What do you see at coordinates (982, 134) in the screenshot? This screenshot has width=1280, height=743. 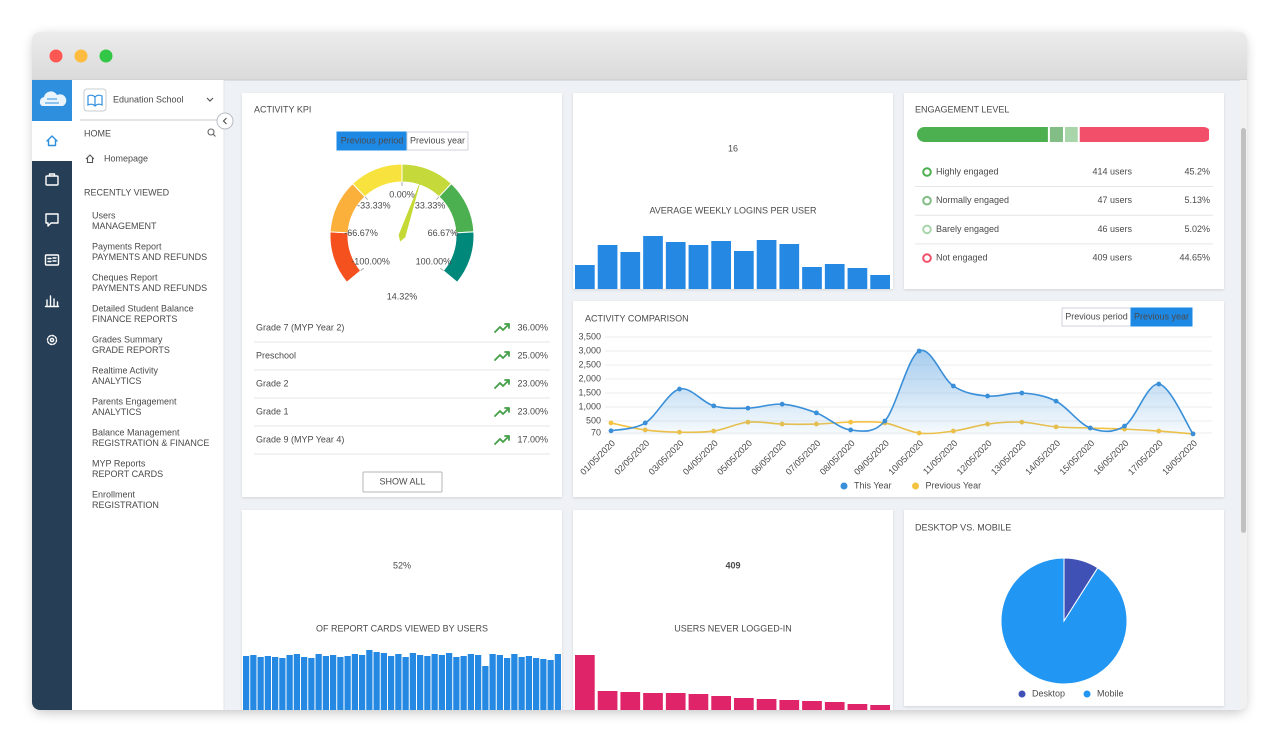 I see `engagement-segment` at bounding box center [982, 134].